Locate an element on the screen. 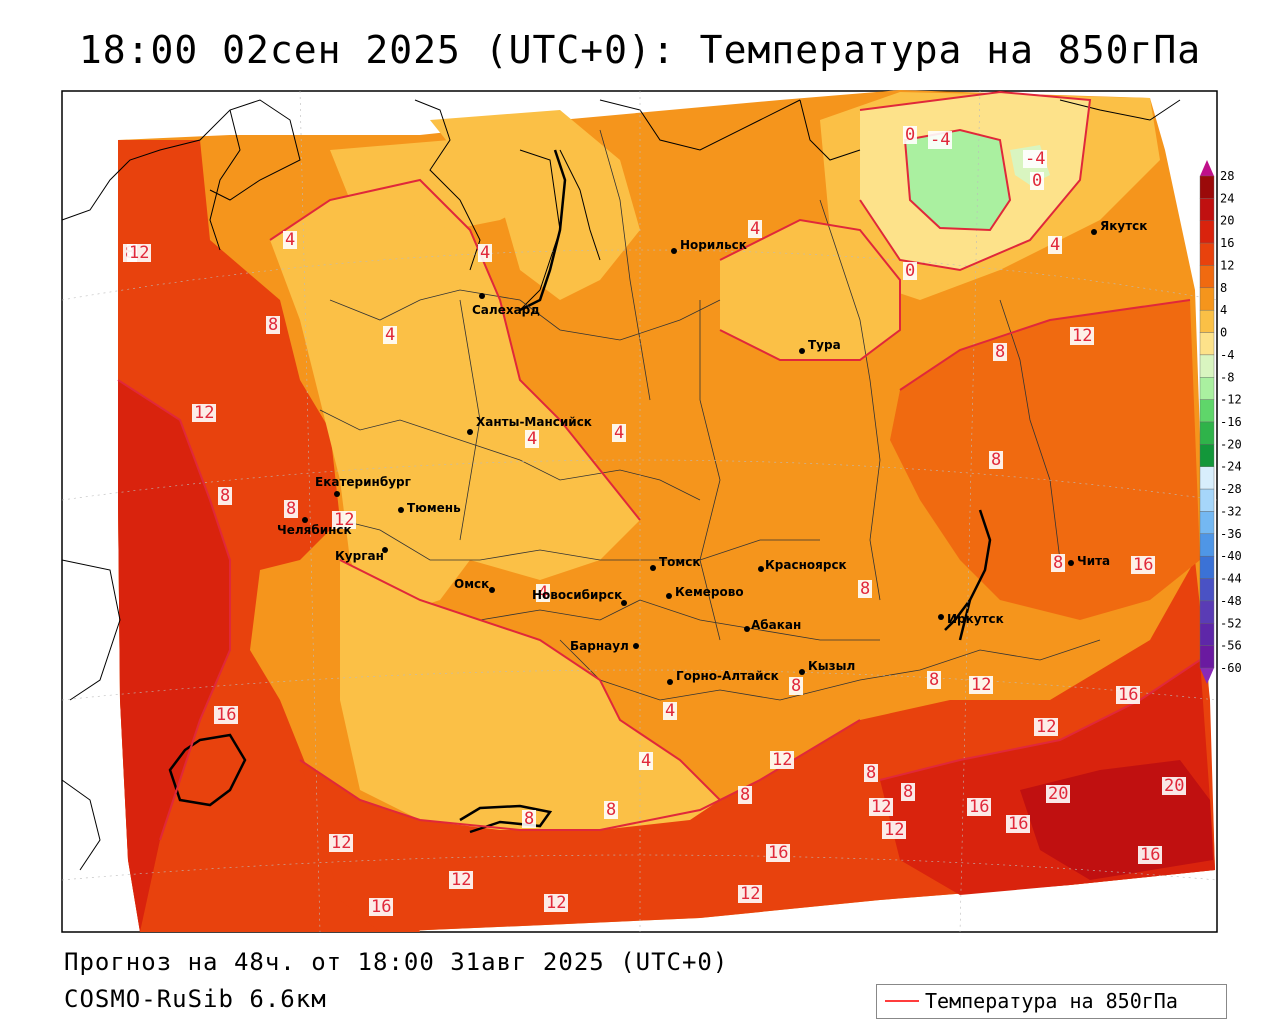 This screenshot has width=1280, height=1024. city-label: Екатеринбург is located at coordinates (363, 482).